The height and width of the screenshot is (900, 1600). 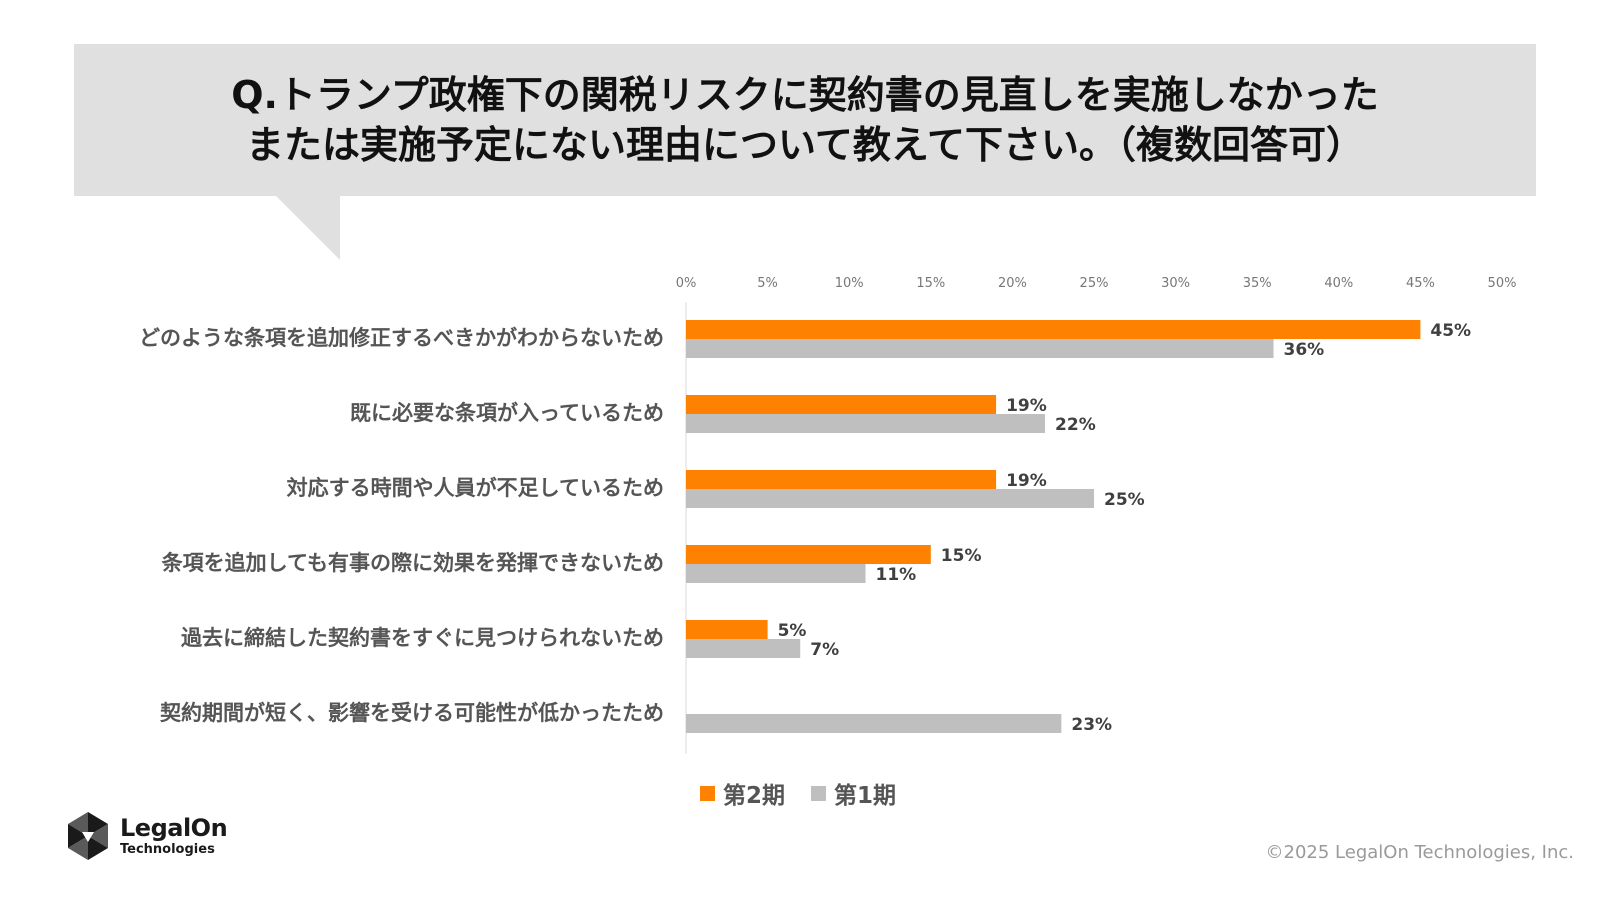 I want to click on legend-label-series-1: 第1期, so click(x=865, y=796).